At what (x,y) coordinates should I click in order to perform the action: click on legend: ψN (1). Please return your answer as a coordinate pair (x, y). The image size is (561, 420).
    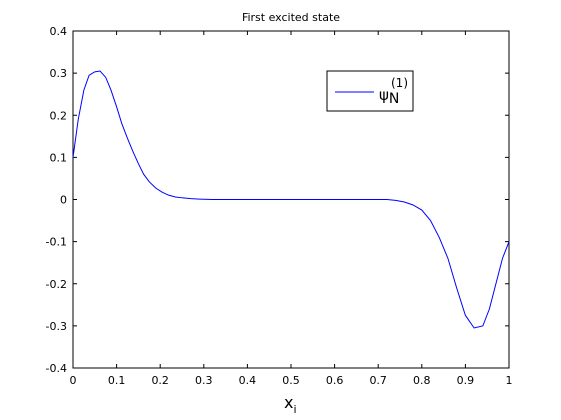
    Looking at the image, I should click on (370, 91).